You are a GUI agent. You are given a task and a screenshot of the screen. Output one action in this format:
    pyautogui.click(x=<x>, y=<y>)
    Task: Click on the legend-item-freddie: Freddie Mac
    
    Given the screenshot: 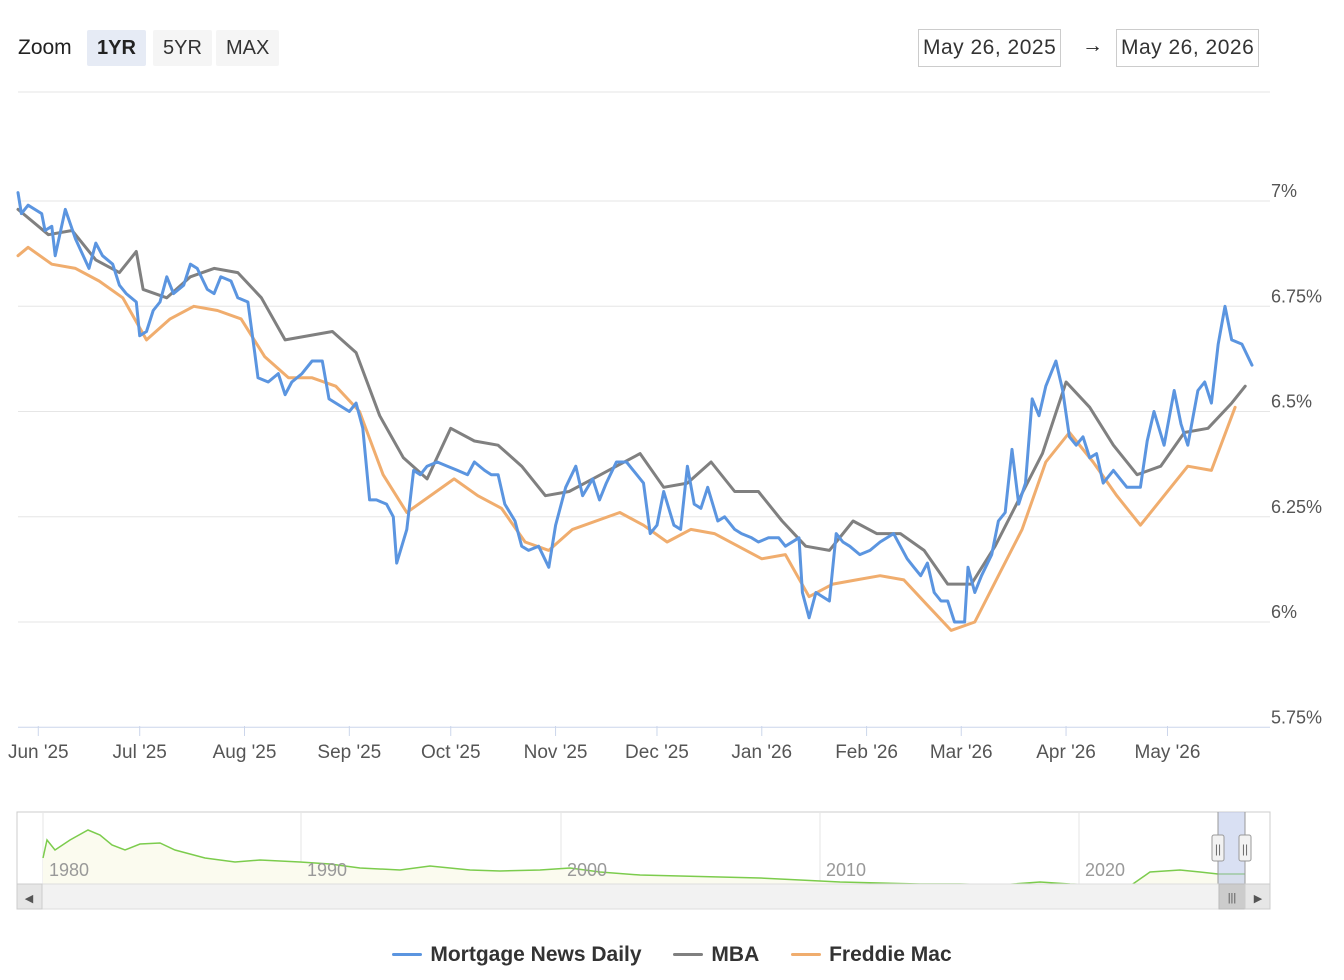 What is the action you would take?
    pyautogui.click(x=871, y=955)
    